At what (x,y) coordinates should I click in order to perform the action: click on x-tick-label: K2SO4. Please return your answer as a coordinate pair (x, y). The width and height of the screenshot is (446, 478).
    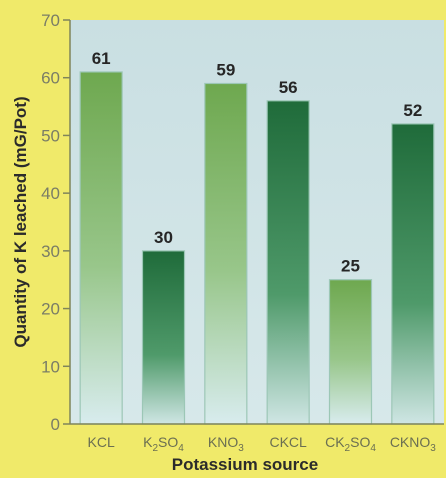
    Looking at the image, I should click on (163, 444).